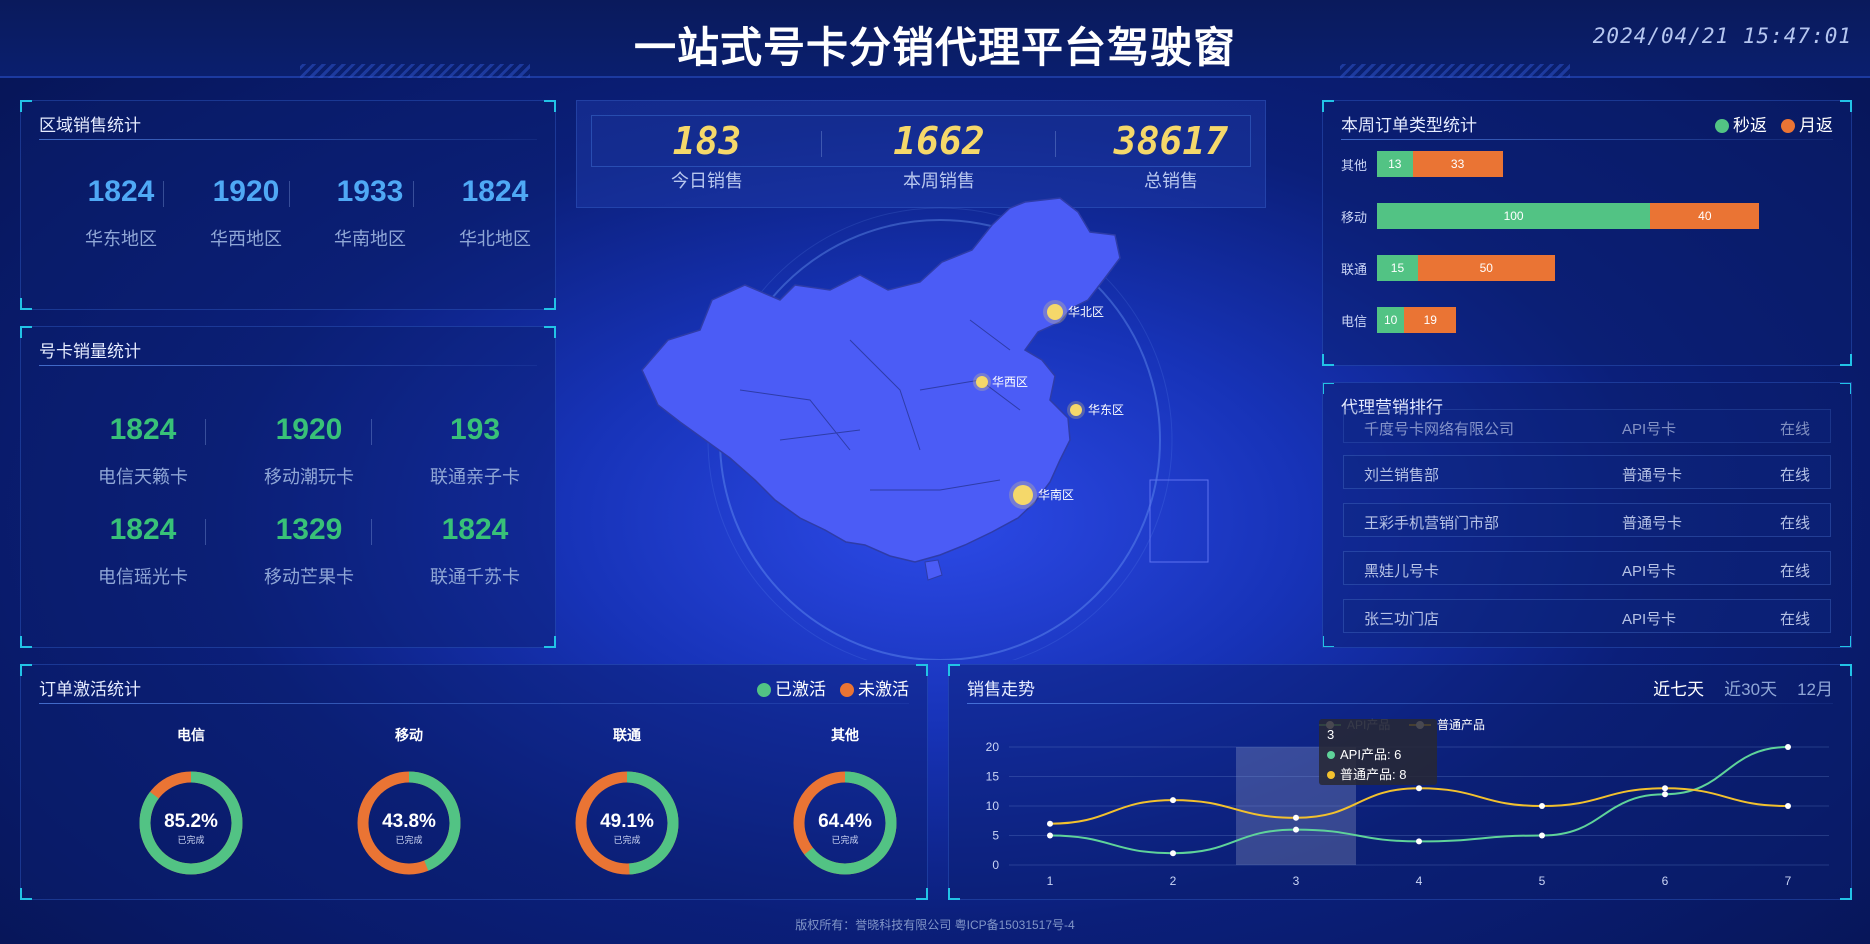 The height and width of the screenshot is (944, 1870). What do you see at coordinates (1587, 616) in the screenshot?
I see `ranking-row: 张三功门店 API号卡 在线` at bounding box center [1587, 616].